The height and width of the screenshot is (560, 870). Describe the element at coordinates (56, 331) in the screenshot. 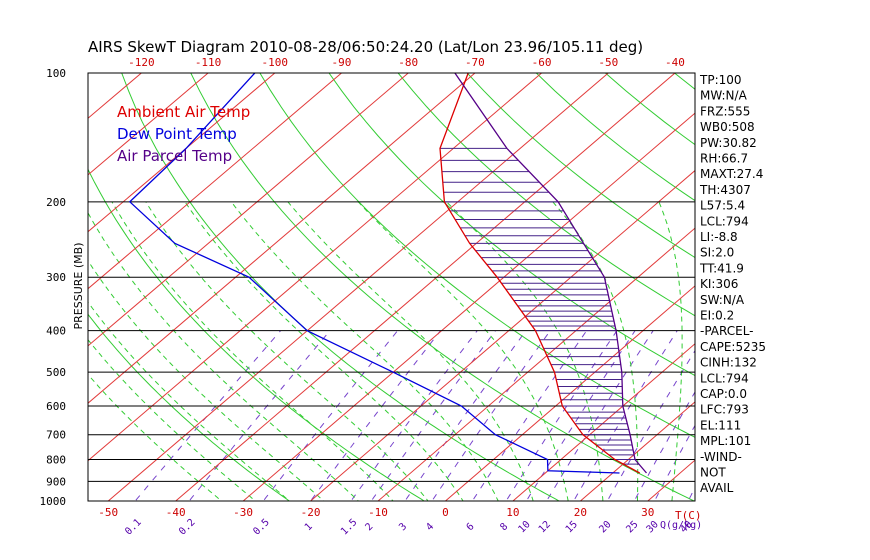

I see `pressure-tick-label: 400` at that location.